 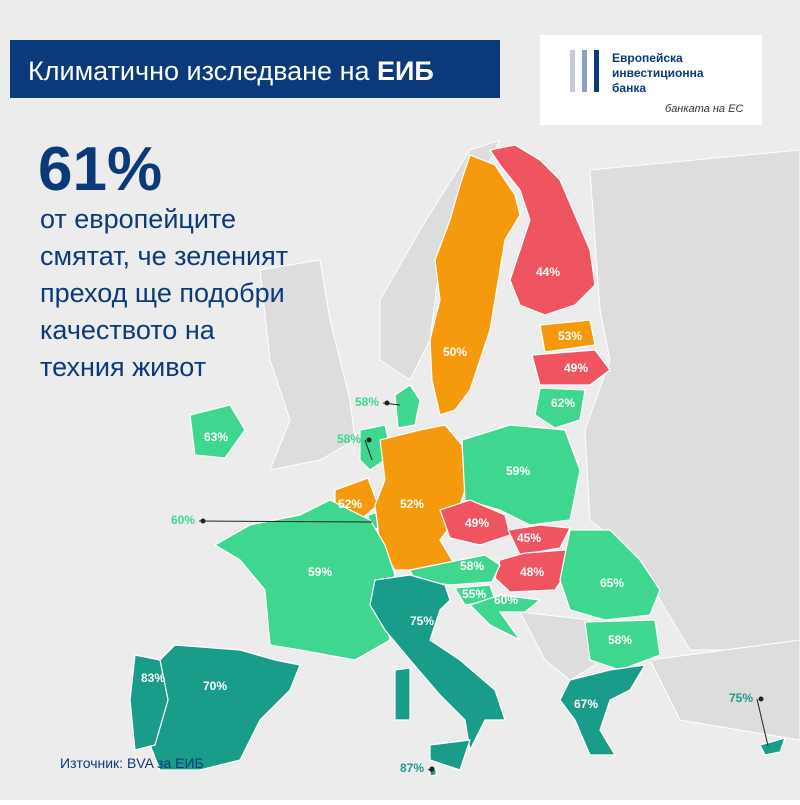 What do you see at coordinates (164, 256) in the screenshot?
I see `headline-line: смятат, че зеленият` at bounding box center [164, 256].